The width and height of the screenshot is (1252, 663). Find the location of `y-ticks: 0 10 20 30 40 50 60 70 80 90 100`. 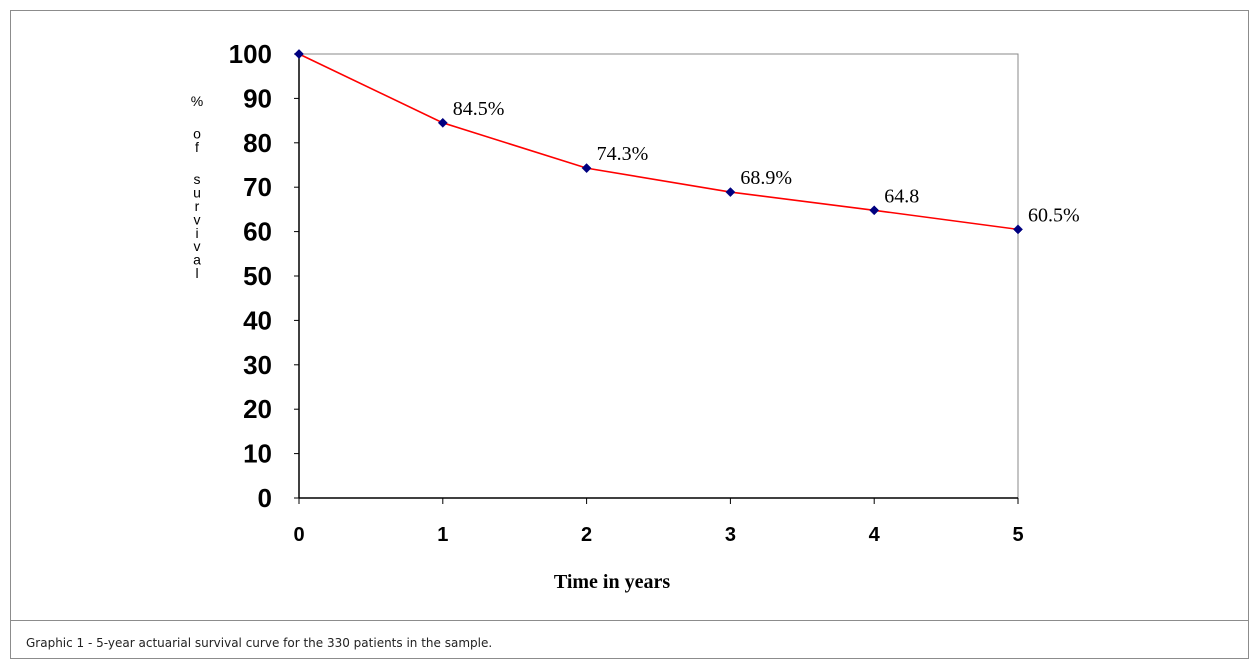

y-ticks: 0 10 20 30 40 50 60 70 80 90 100 is located at coordinates (264, 276).